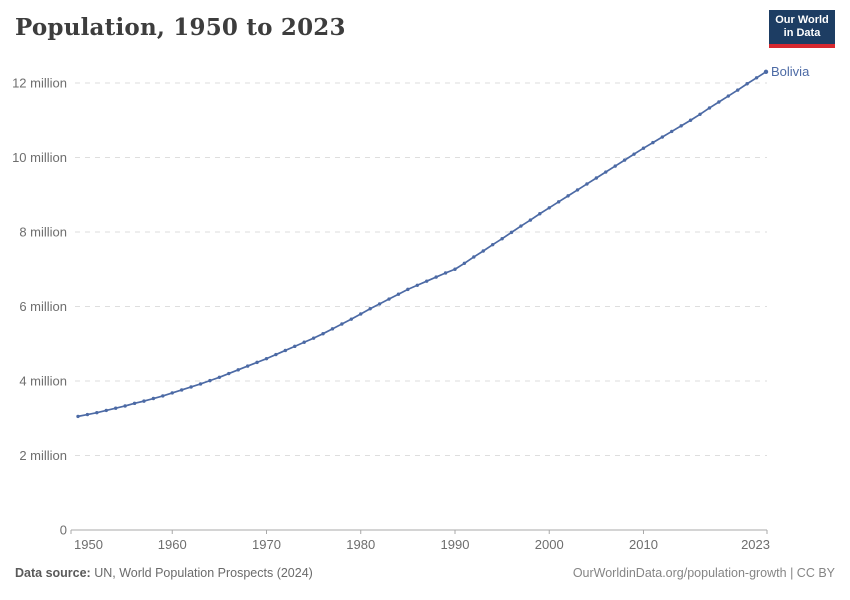 Image resolution: width=850 pixels, height=600 pixels. What do you see at coordinates (43, 306) in the screenshot?
I see `y-axis-tick-label: 6 million` at bounding box center [43, 306].